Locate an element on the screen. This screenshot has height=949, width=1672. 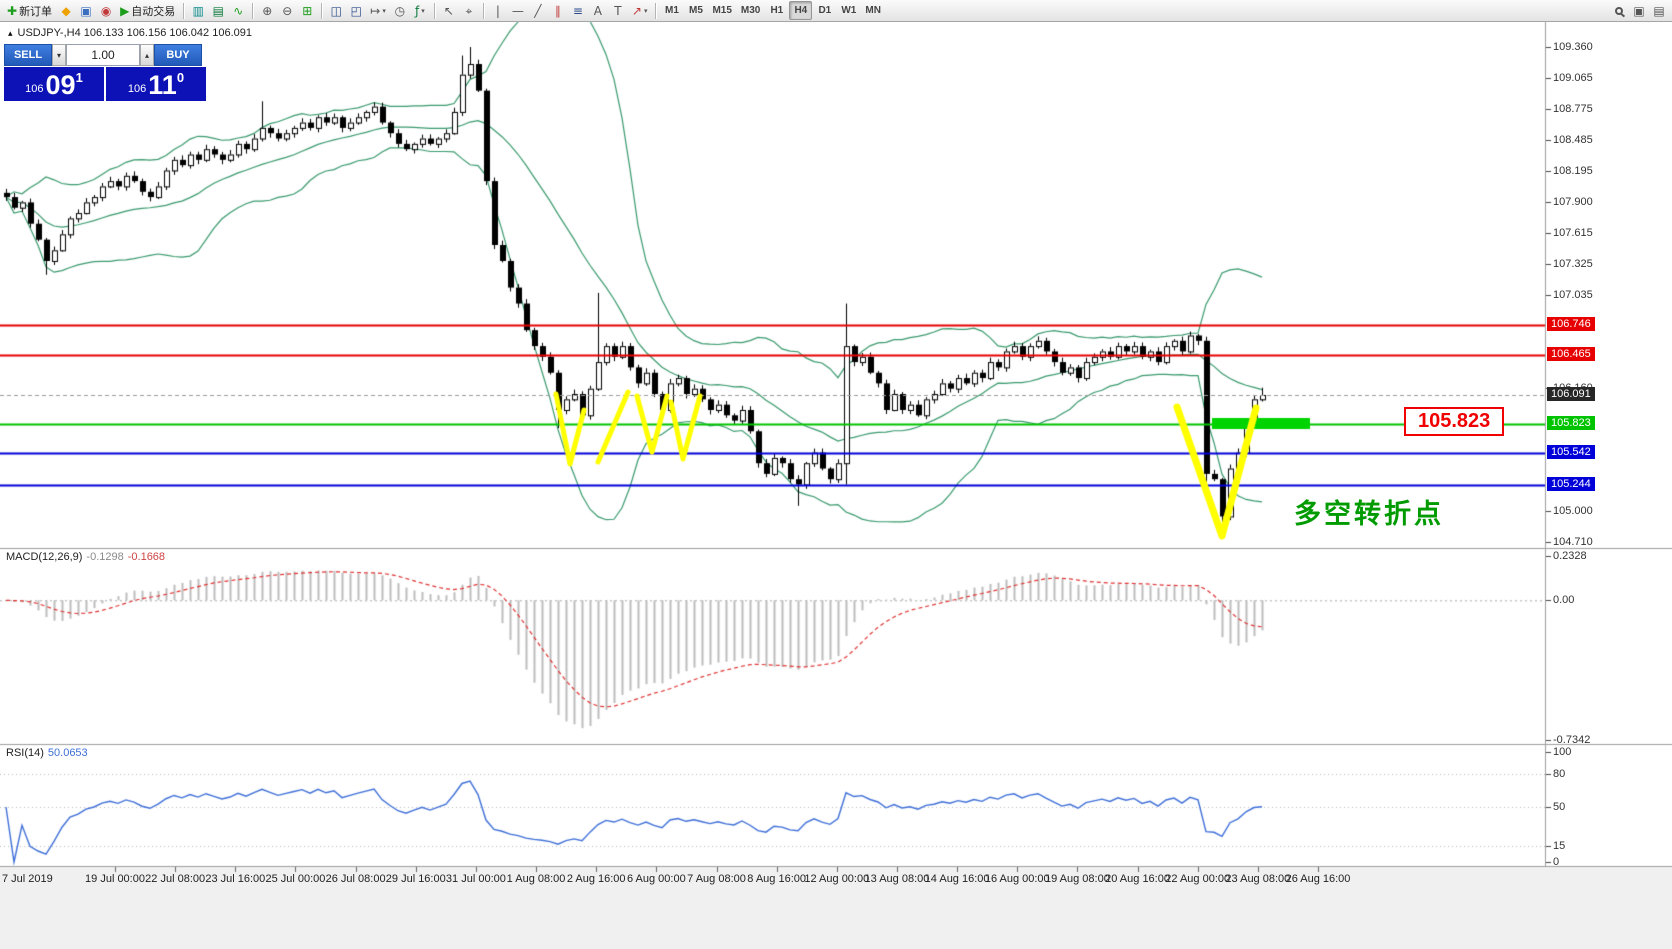
price-scale-label: 50 is located at coordinates (1559, 807).